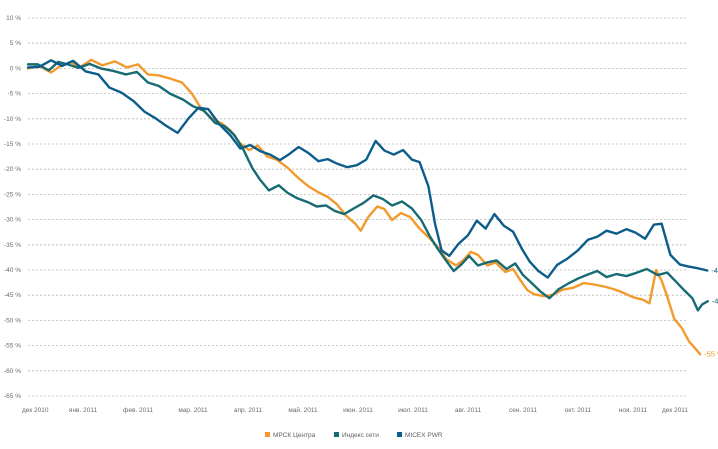 The image size is (718, 449). I want to click on y-tick-label: -30 %, so click(12, 220).